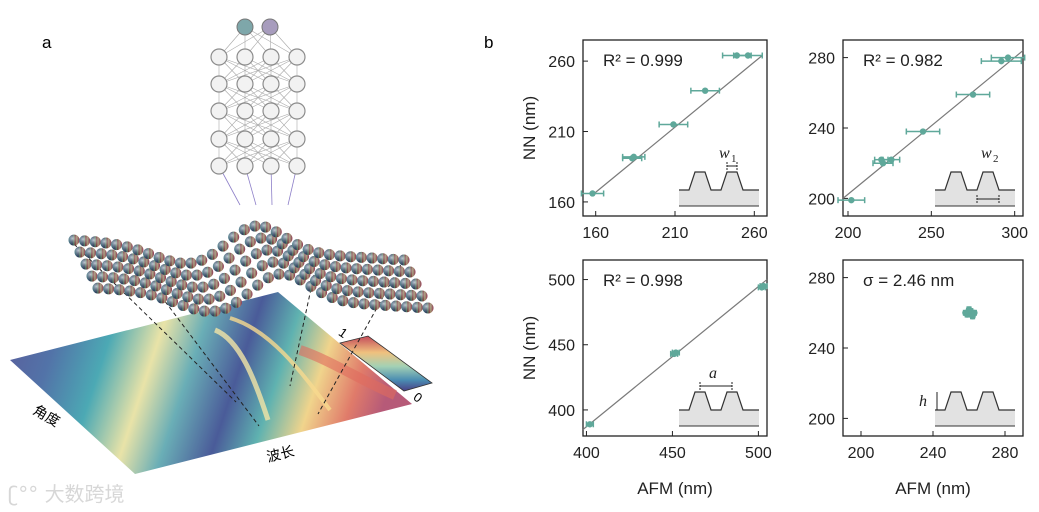  Describe the element at coordinates (821, 199) in the screenshot. I see `y-tick-label: 200` at that location.